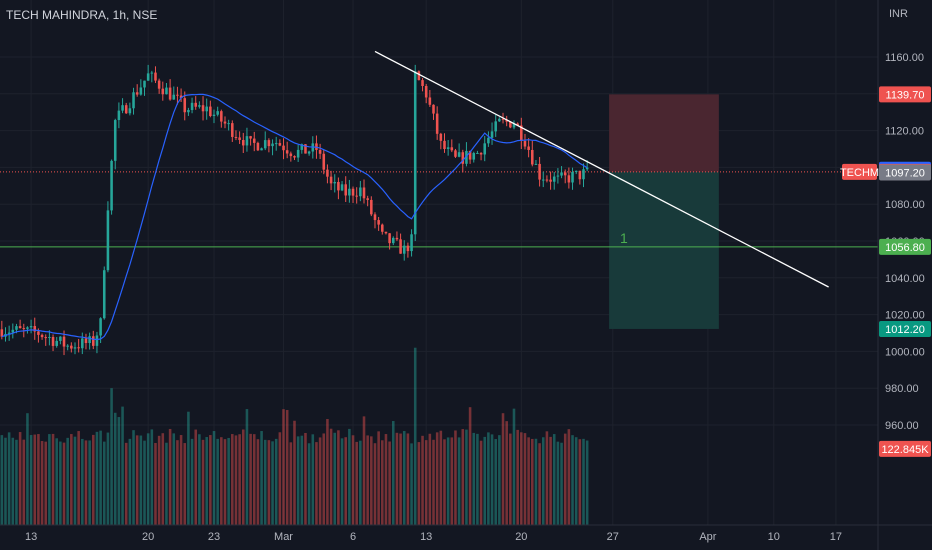 This screenshot has width=932, height=550. What do you see at coordinates (664, 211) in the screenshot?
I see `position-zones` at bounding box center [664, 211].